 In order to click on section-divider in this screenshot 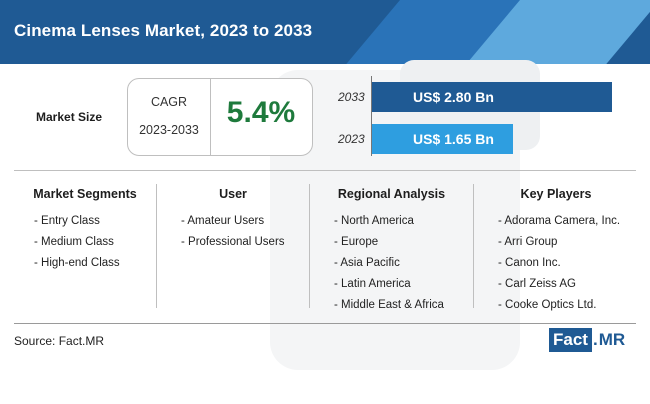, I will do `click(325, 170)`.